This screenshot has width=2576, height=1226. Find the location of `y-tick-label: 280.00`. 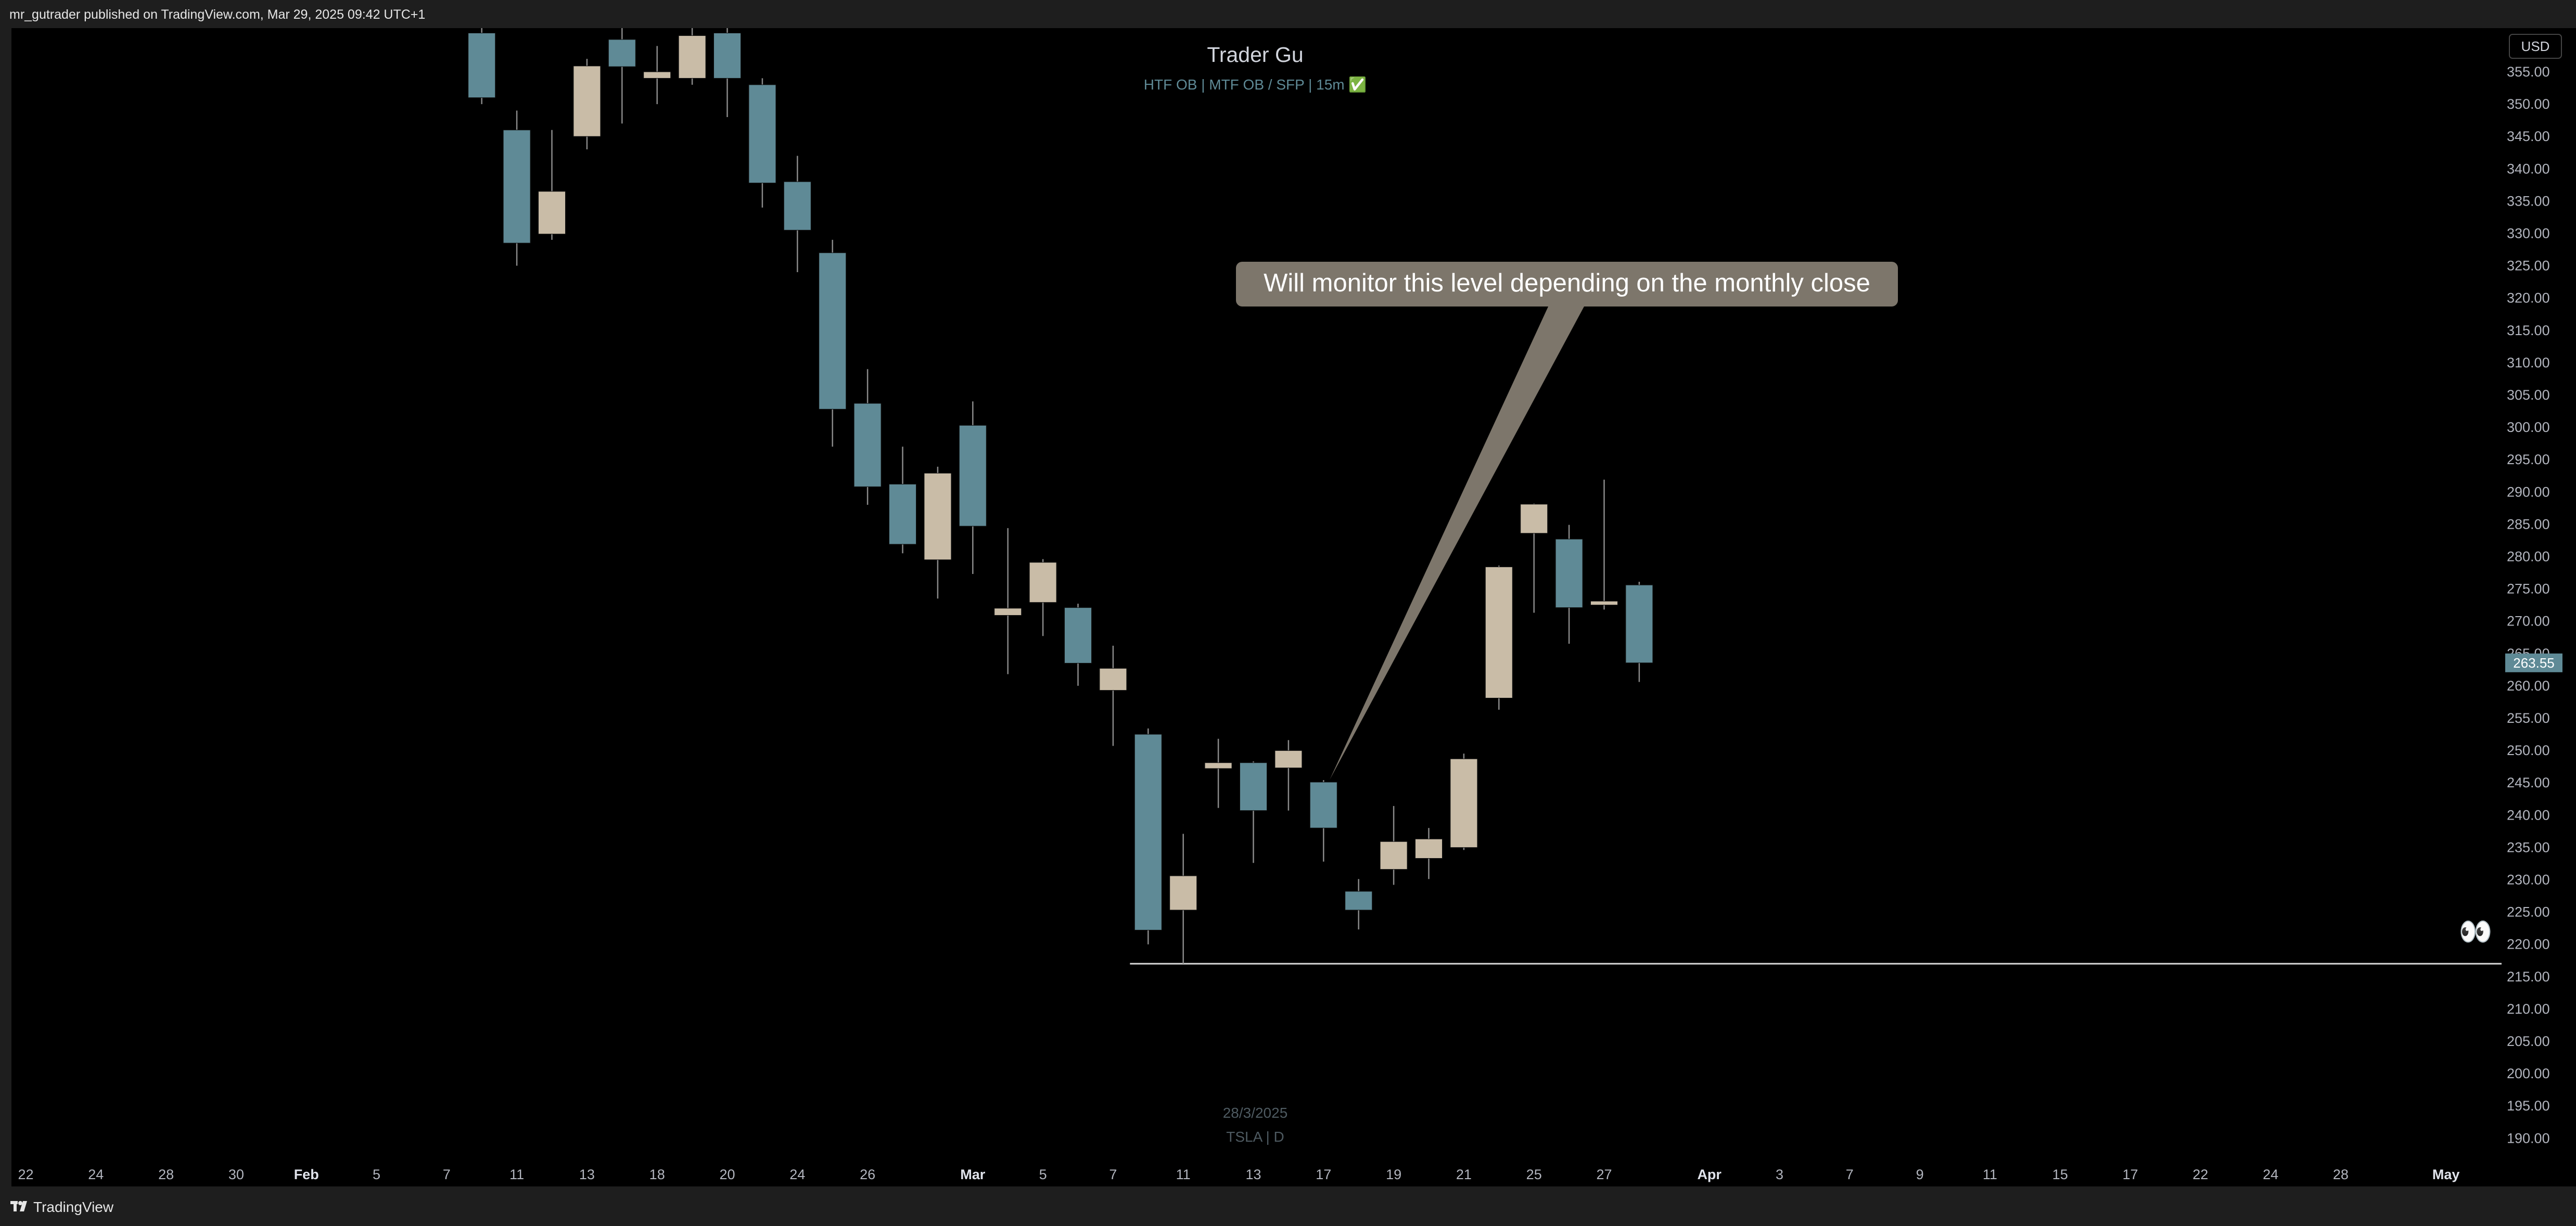

y-tick-label: 280.00 is located at coordinates (2528, 557).